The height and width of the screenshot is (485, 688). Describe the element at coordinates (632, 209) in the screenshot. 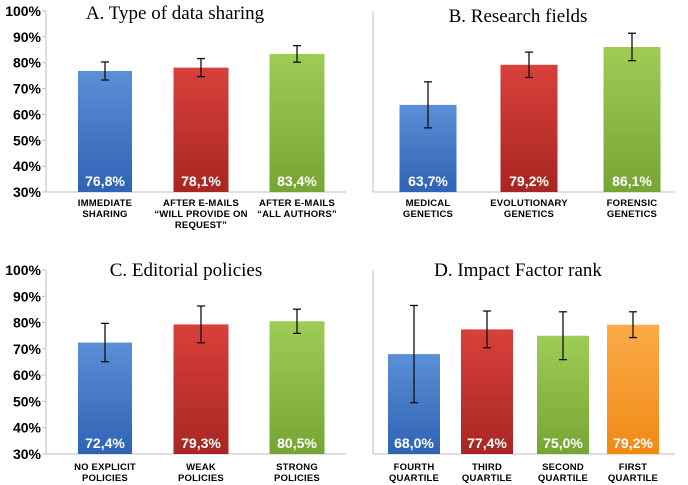

I see `category-label: FORENSIC GENETICS` at that location.